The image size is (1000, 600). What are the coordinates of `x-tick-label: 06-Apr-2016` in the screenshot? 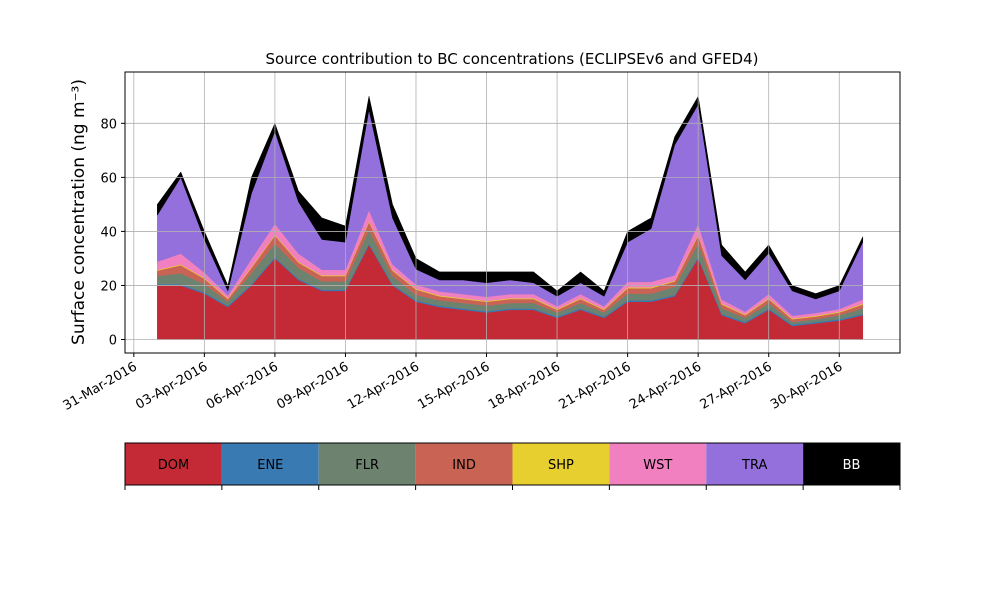 It's located at (242, 385).